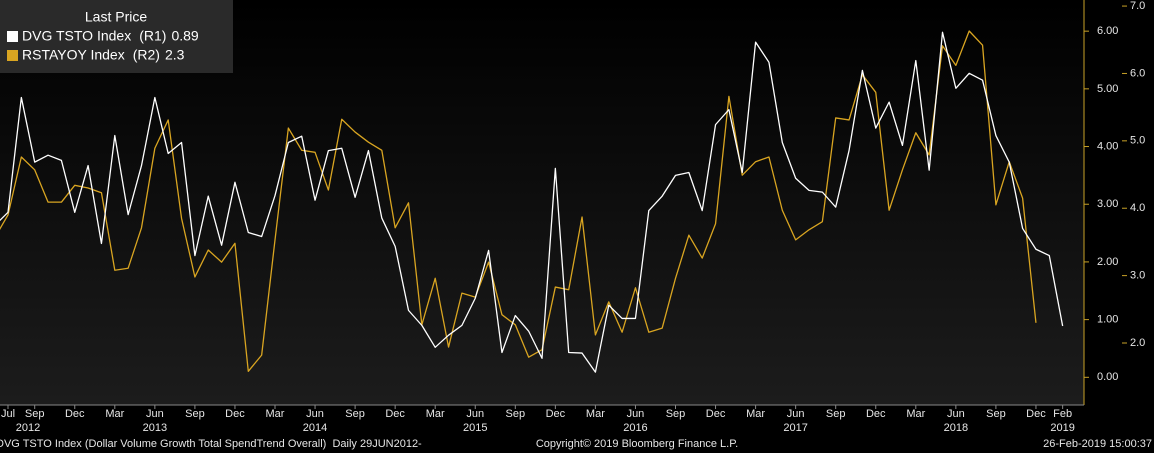  What do you see at coordinates (1062, 414) in the screenshot?
I see `x-tick-label: Feb` at bounding box center [1062, 414].